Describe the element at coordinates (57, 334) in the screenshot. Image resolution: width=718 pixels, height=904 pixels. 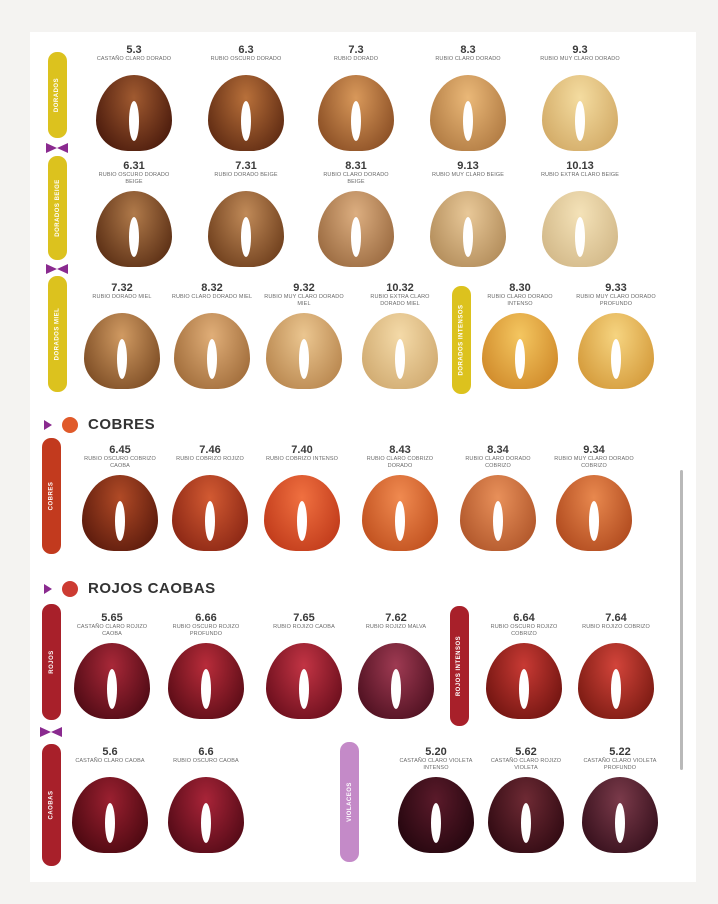
I see `band-label: DORADOS MIEL` at that location.